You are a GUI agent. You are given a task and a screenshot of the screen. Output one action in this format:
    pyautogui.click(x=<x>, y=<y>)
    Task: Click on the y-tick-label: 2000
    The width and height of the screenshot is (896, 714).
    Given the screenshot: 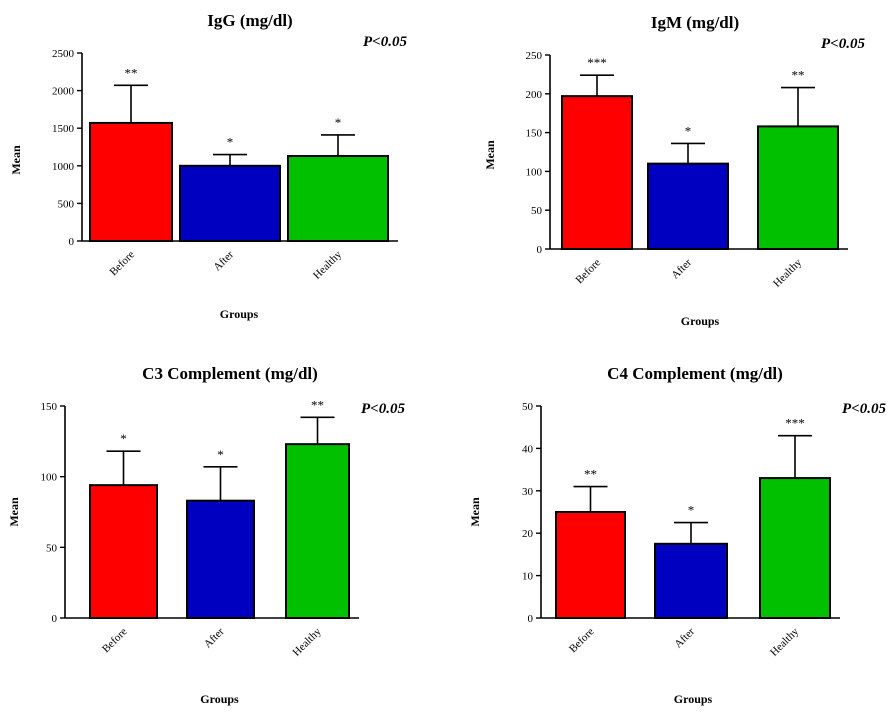 What is the action you would take?
    pyautogui.click(x=63, y=92)
    